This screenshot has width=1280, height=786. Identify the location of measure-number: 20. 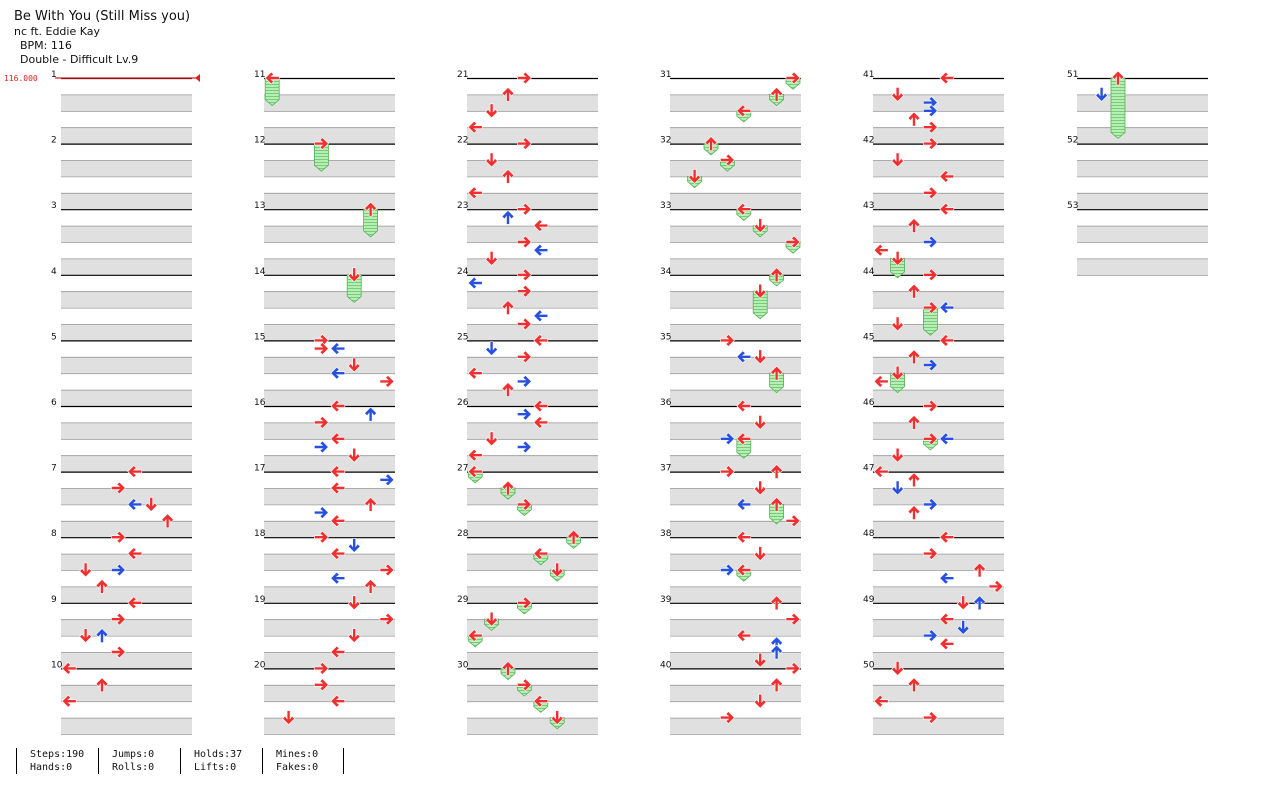
(260, 665).